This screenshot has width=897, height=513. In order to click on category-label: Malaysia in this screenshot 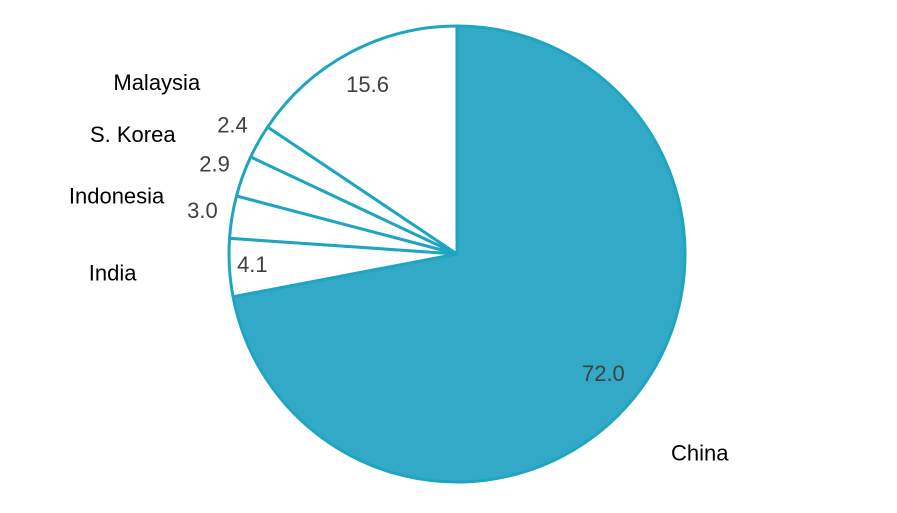, I will do `click(157, 82)`.